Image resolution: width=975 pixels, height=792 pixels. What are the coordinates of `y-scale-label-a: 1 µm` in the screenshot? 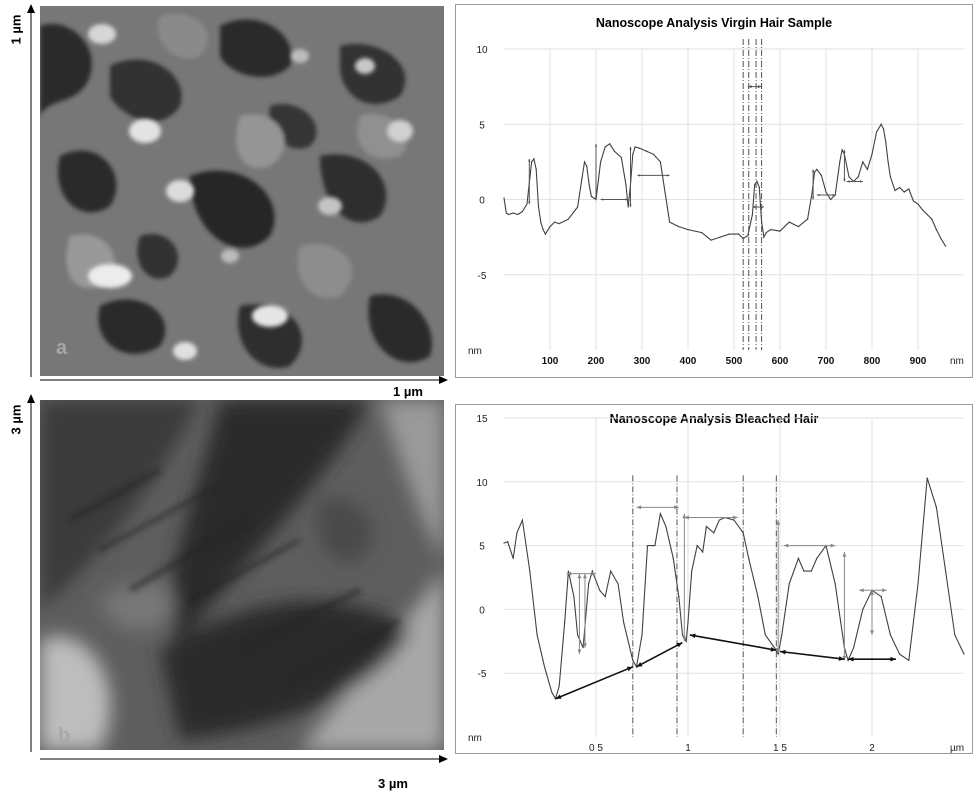 It's located at (16, 29).